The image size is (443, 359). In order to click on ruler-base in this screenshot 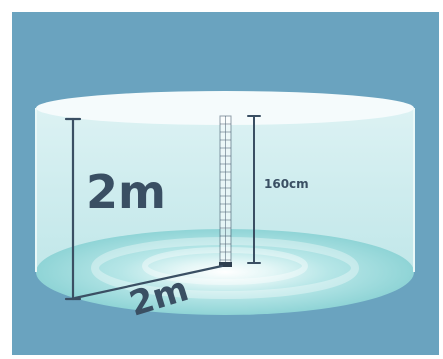, I will do `click(225, 264)`.